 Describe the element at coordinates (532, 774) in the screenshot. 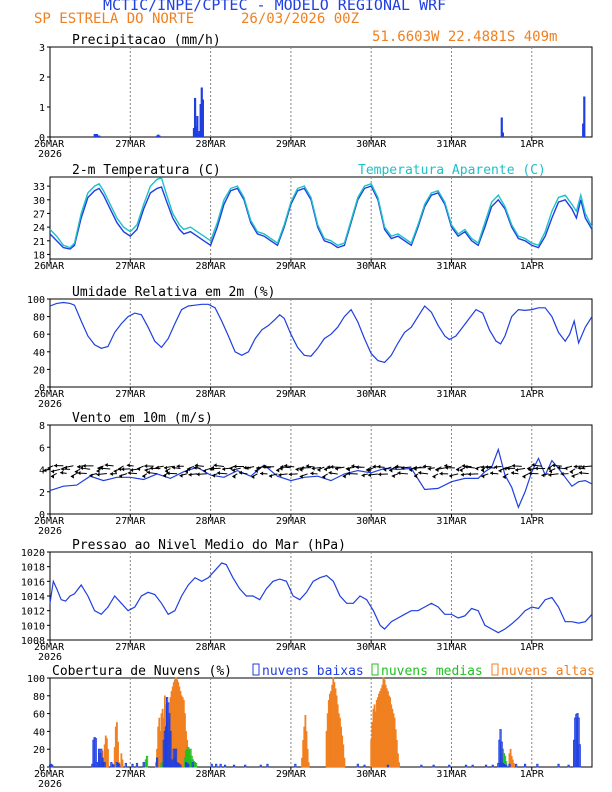

I see `clouds-x-tick-label: 1APR` at that location.